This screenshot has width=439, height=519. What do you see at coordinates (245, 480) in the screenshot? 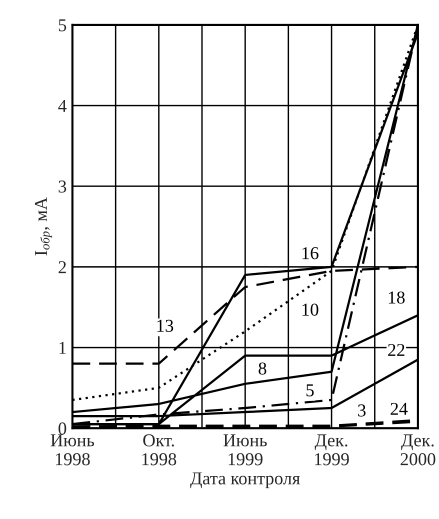
I see `x-axis-title: Дата контроля` at bounding box center [245, 480].